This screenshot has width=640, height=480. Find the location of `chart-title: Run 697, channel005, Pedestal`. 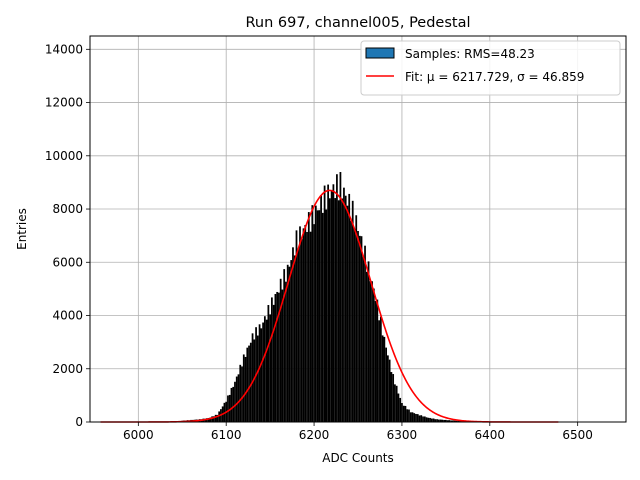

chart-title: Run 697, channel005, Pedestal is located at coordinates (357, 23).